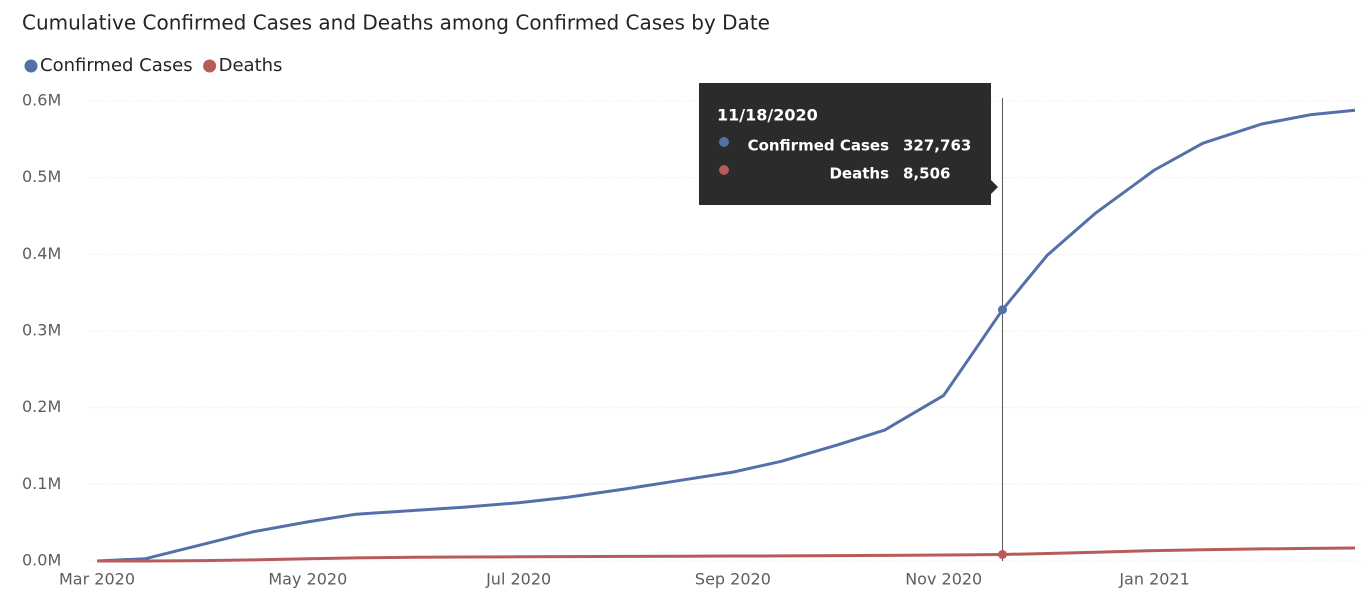 The image size is (1366, 600). Describe the element at coordinates (41, 406) in the screenshot. I see `y-tick-label: 0.2M` at that location.